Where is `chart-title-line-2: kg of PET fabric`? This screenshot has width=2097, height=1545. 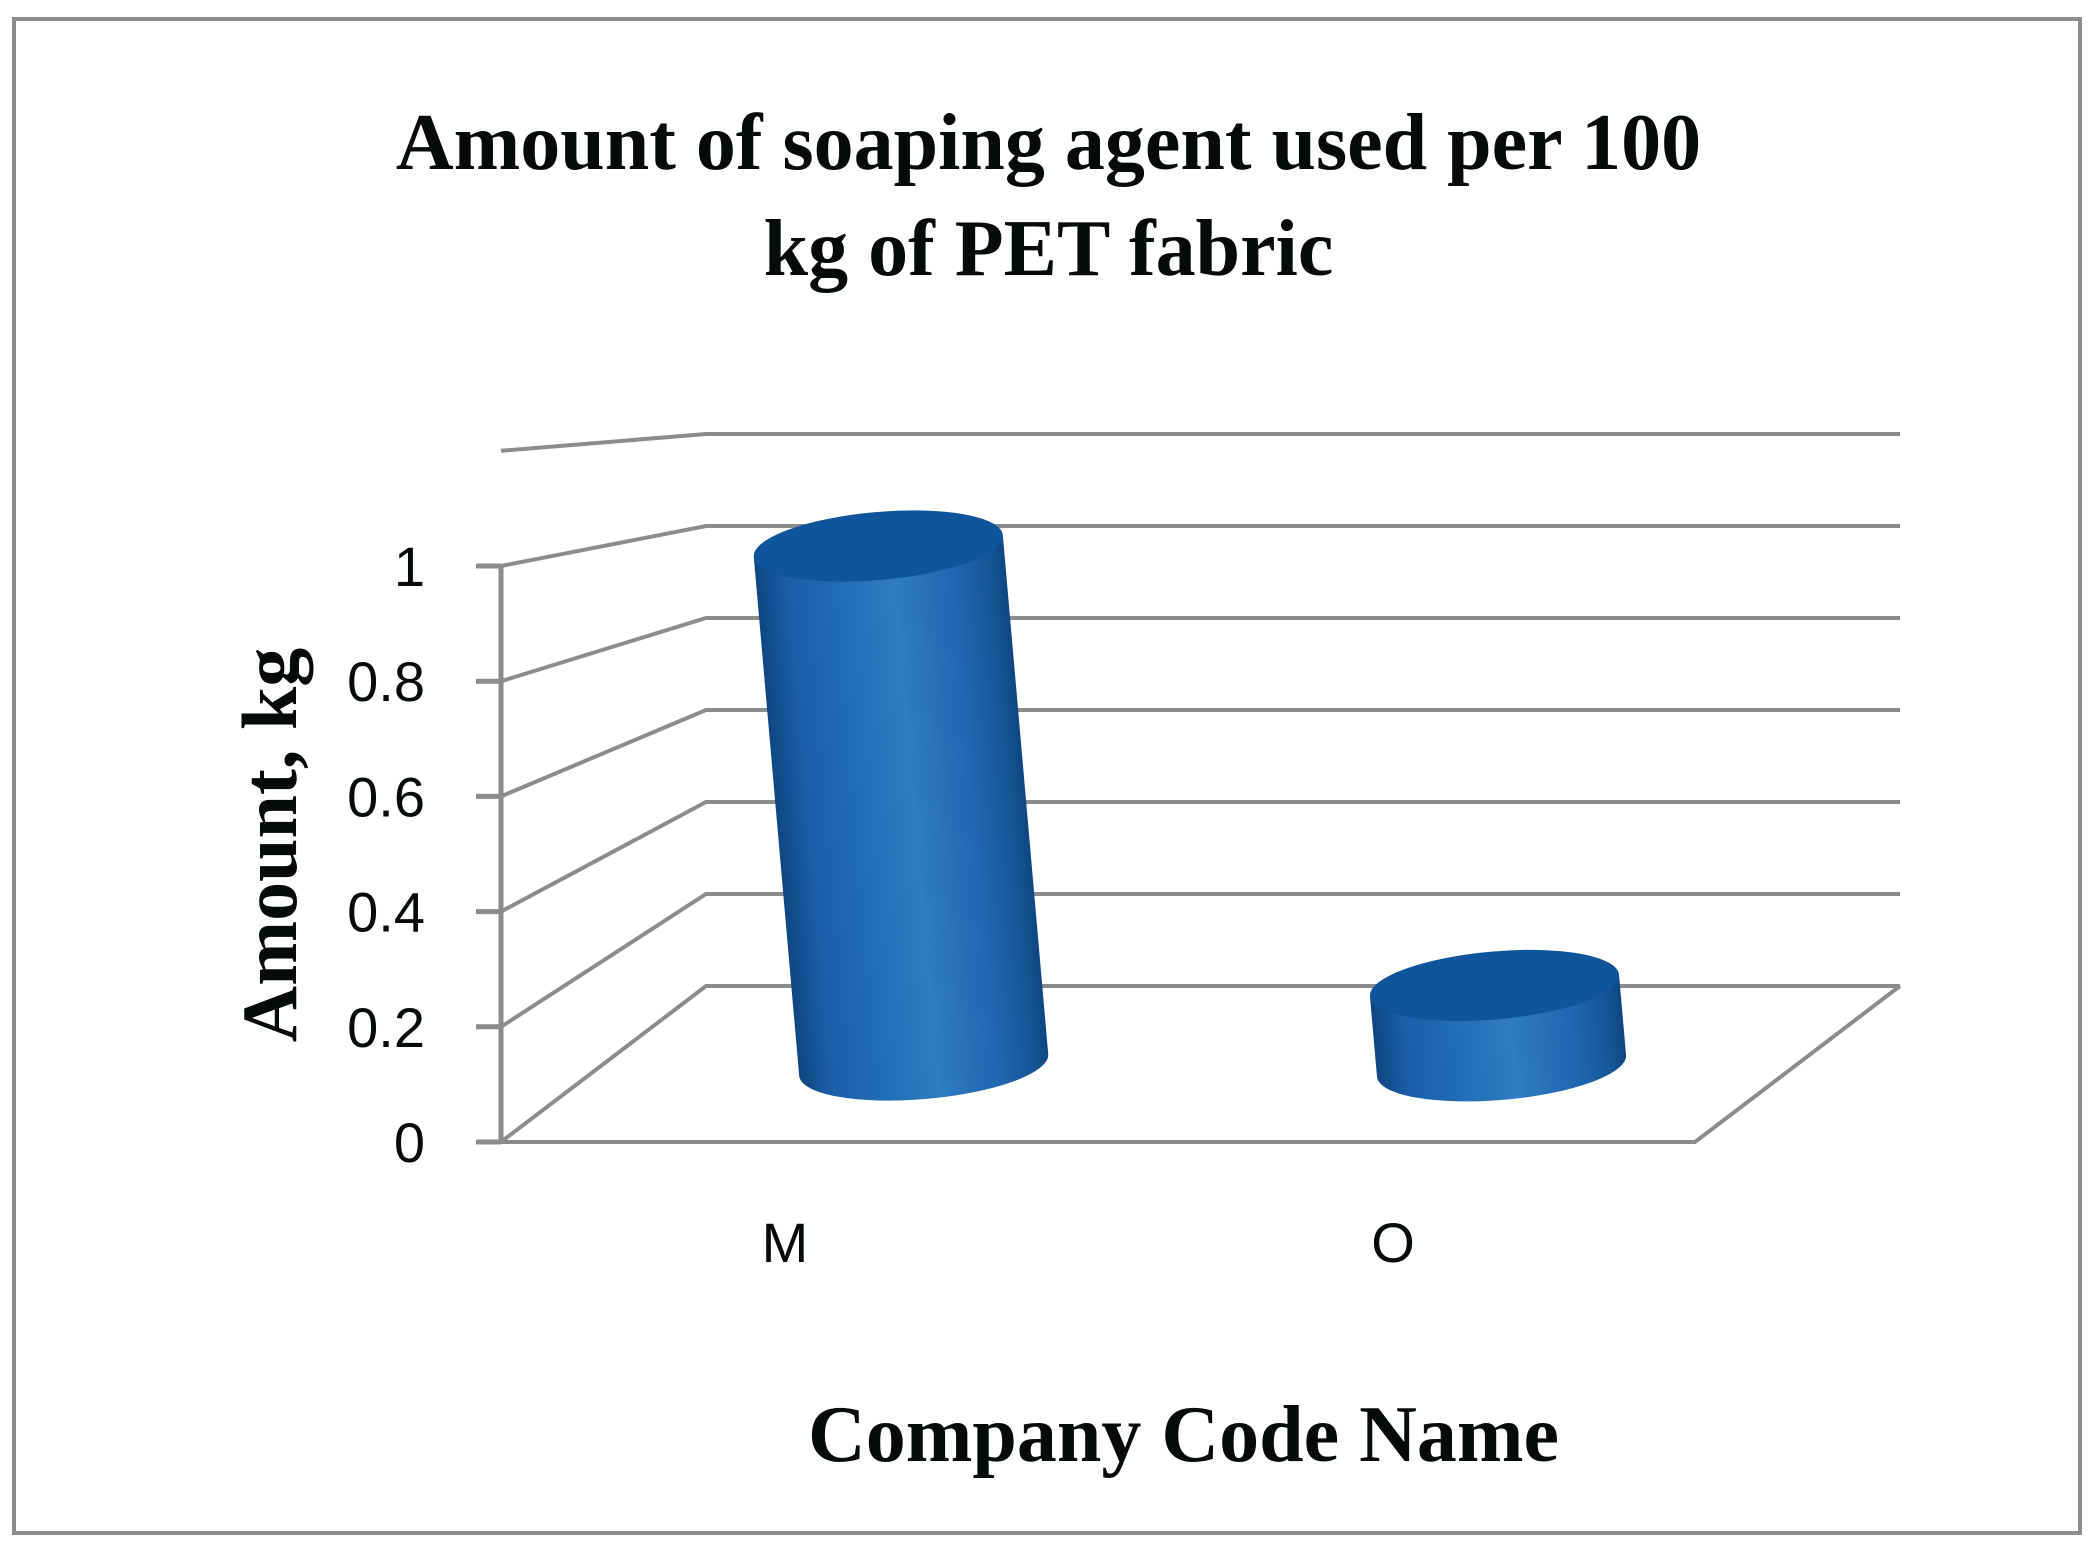 chart-title-line-2: kg of PET fabric is located at coordinates (1048, 249).